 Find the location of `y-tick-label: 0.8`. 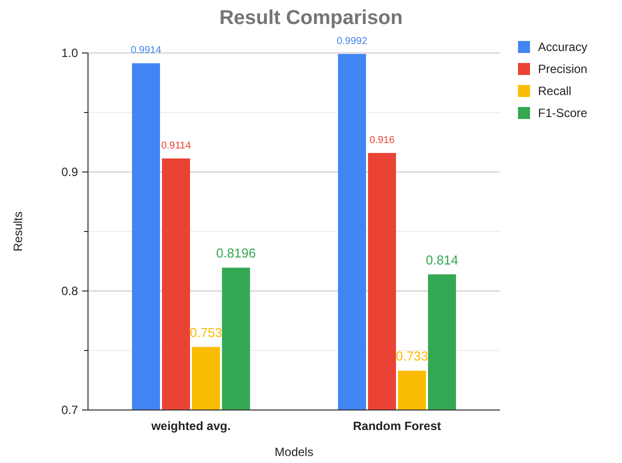

y-tick-label: 0.8 is located at coordinates (69, 291).